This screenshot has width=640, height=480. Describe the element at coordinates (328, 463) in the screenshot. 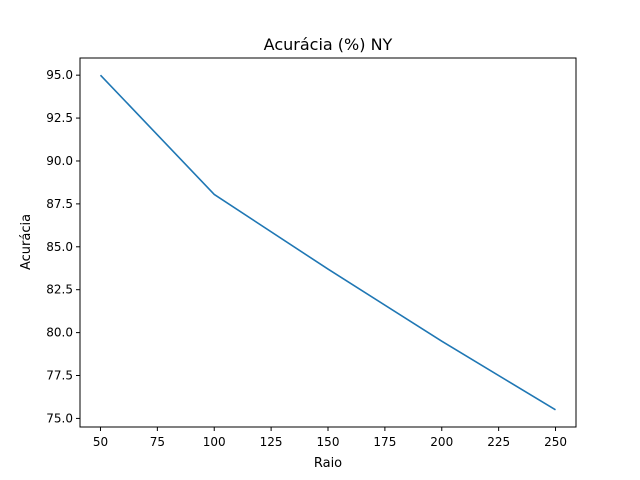

I see `x-axis-label: Raio` at that location.